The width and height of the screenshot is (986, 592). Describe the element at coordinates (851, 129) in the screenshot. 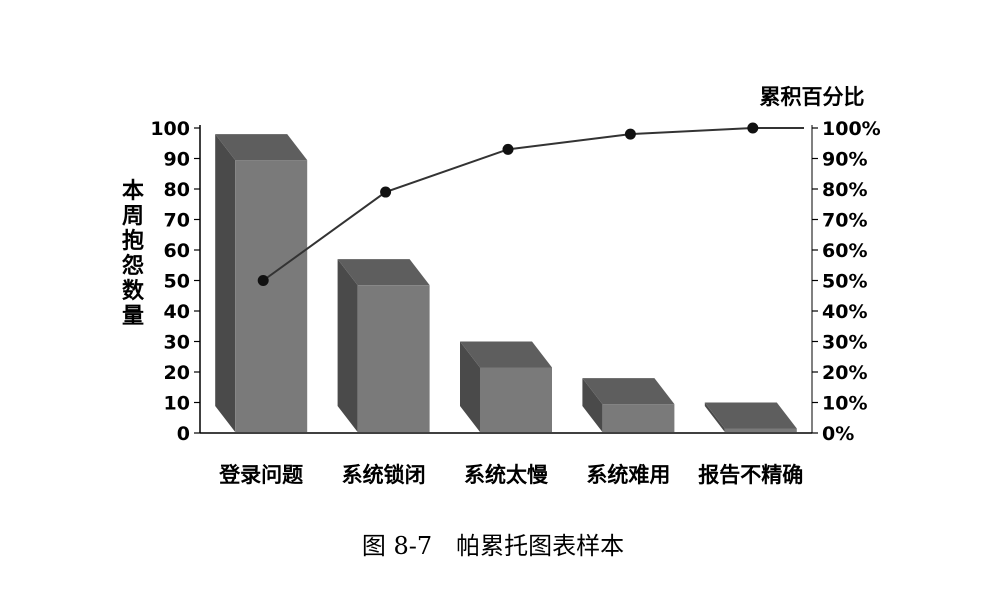

I see `right-tick-label: 100%` at that location.